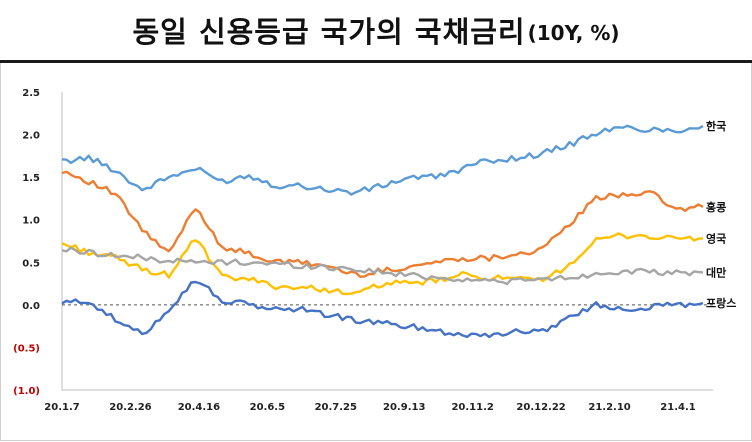 Image resolution: width=752 pixels, height=442 pixels. Describe the element at coordinates (609, 407) in the screenshot. I see `x-tick-label: 21.2.10` at that location.